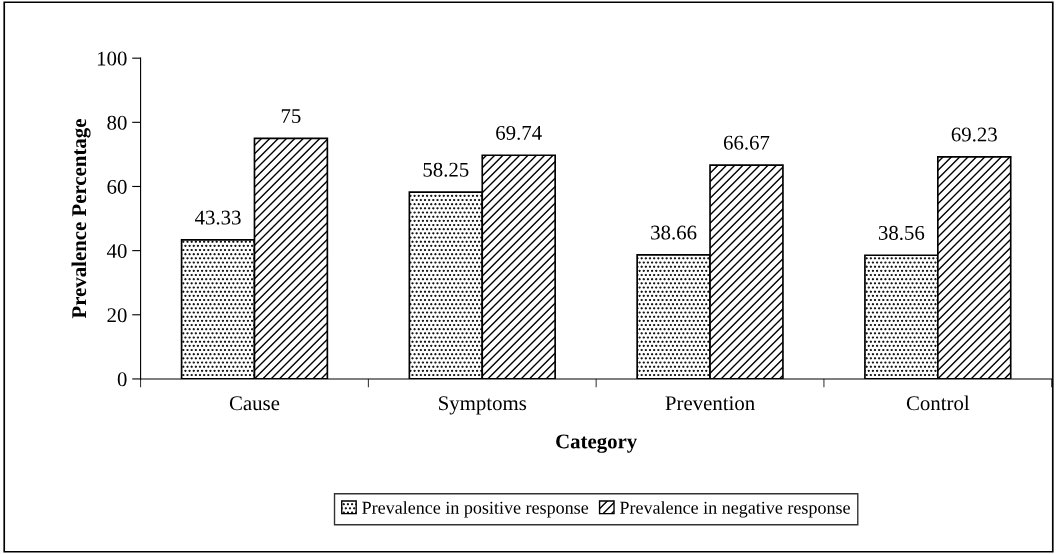 The image size is (1057, 554). What do you see at coordinates (218, 217) in the screenshot?
I see `data-label: 43.33` at bounding box center [218, 217].